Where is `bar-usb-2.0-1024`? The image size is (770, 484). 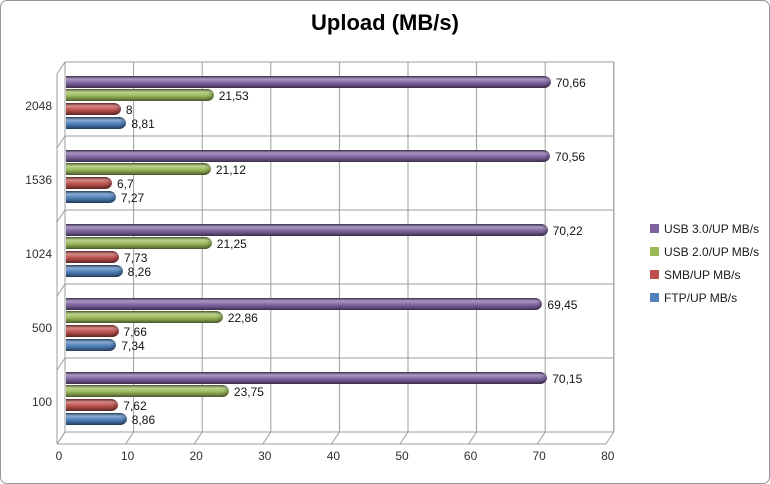
bar-usb-2.0-1024 is located at coordinates (139, 243).